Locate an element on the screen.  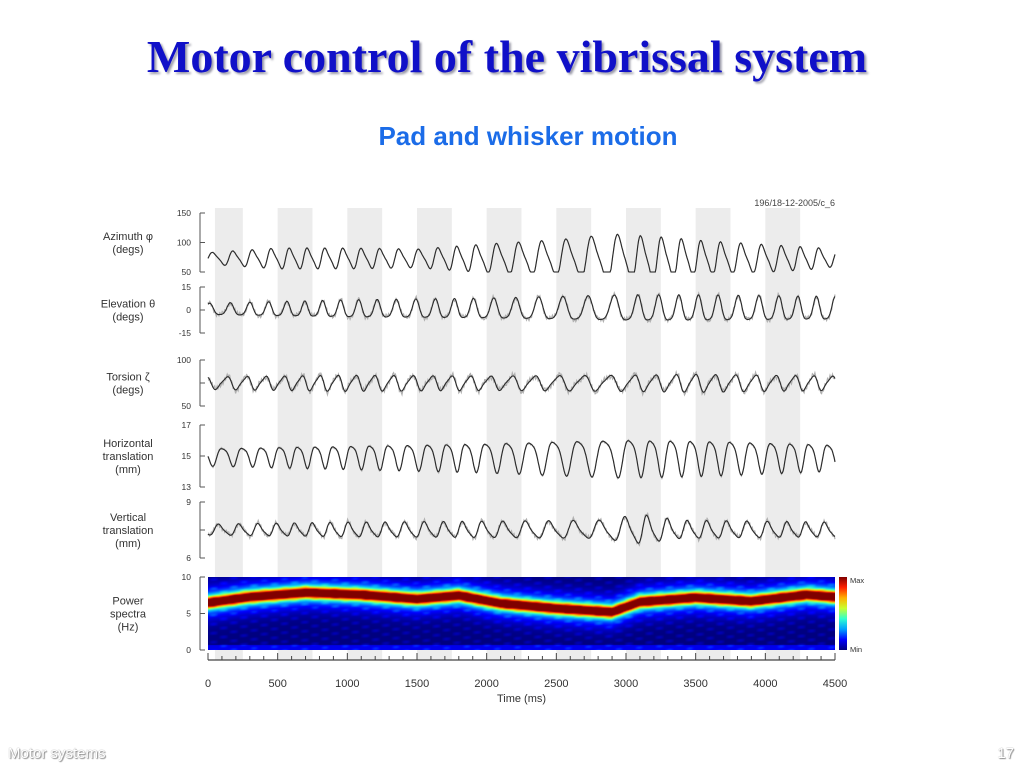
slide-subtitle: Pad and whisker motion is located at coordinates (528, 136).